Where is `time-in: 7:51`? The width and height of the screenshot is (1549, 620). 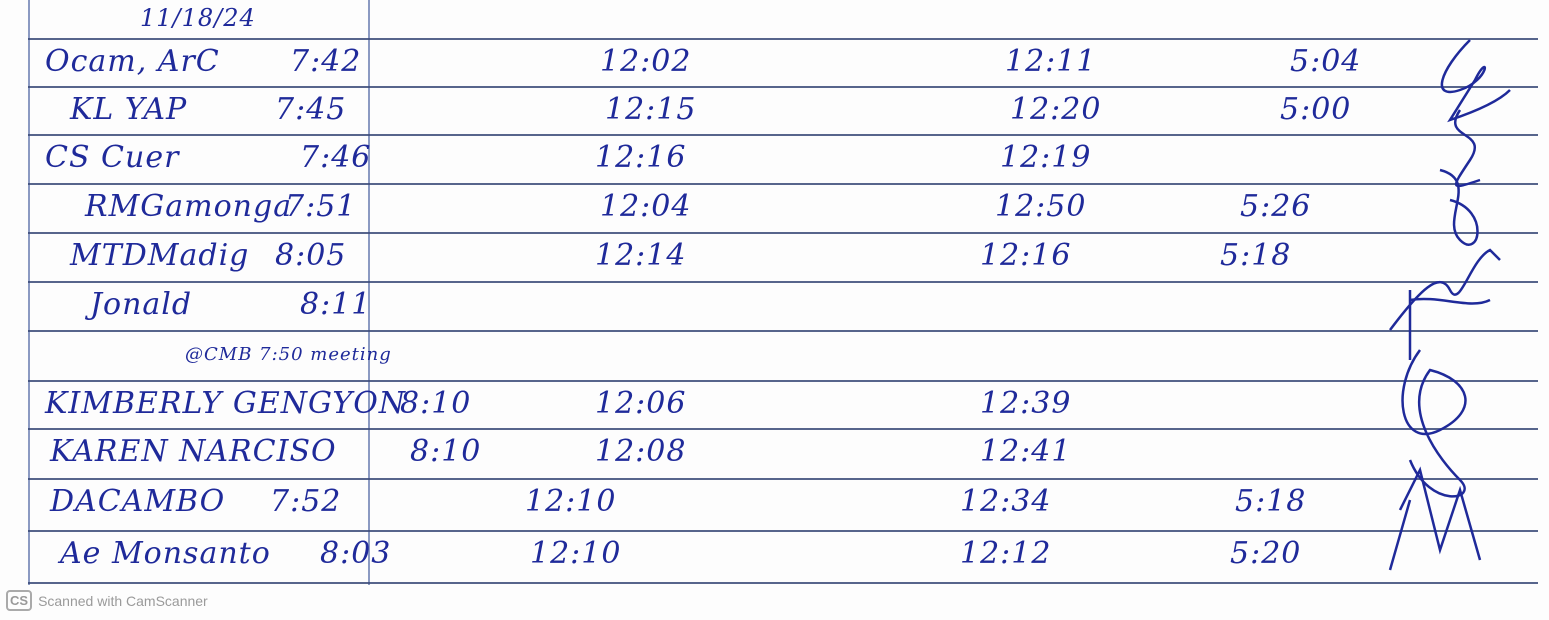
time-in: 7:51 is located at coordinates (321, 206).